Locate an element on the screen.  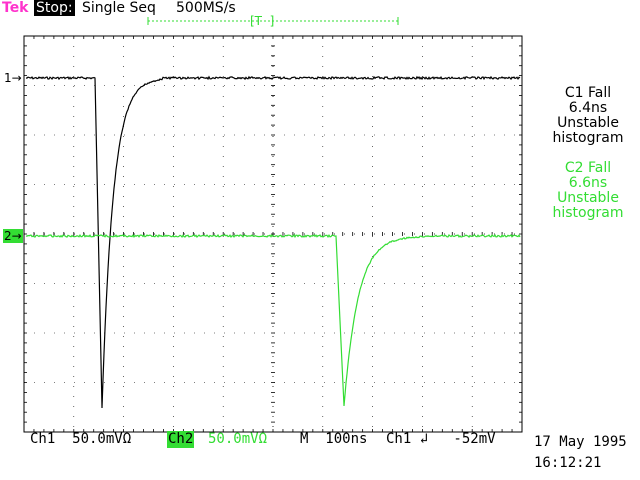
brand-label: Tek is located at coordinates (15, 8).